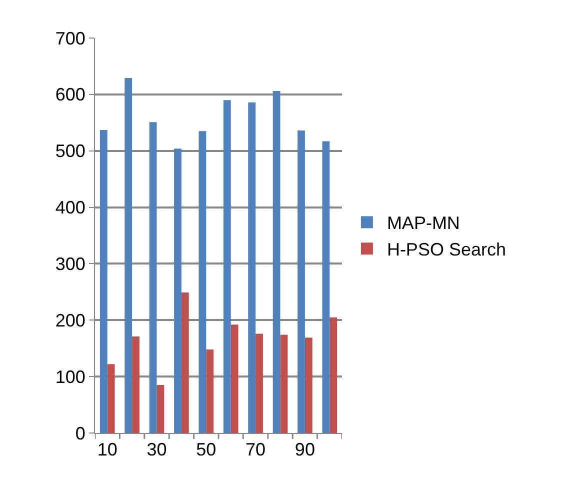  I want to click on x-tick-label: 70, so click(256, 450).